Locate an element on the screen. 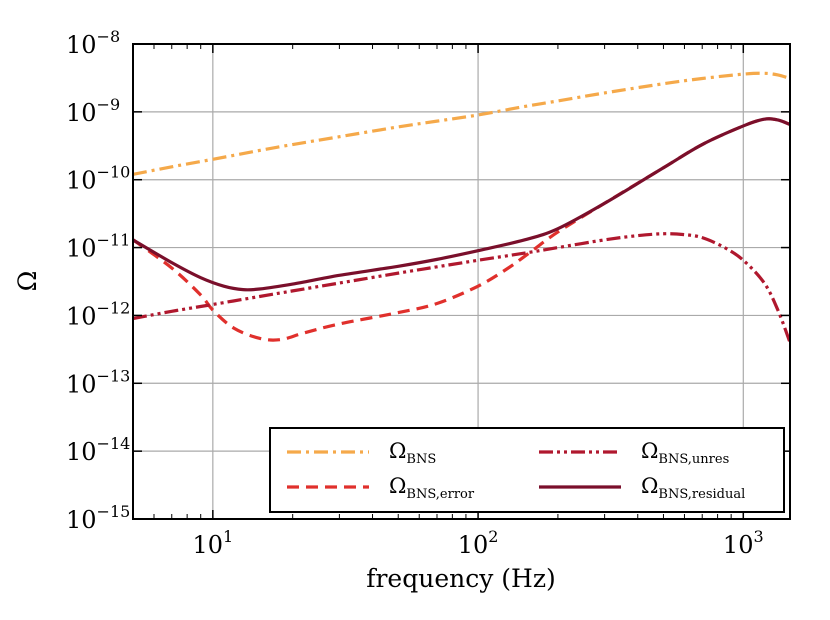 This screenshot has width=830, height=620. x-tick-label-1: 10² is located at coordinates (478, 543).